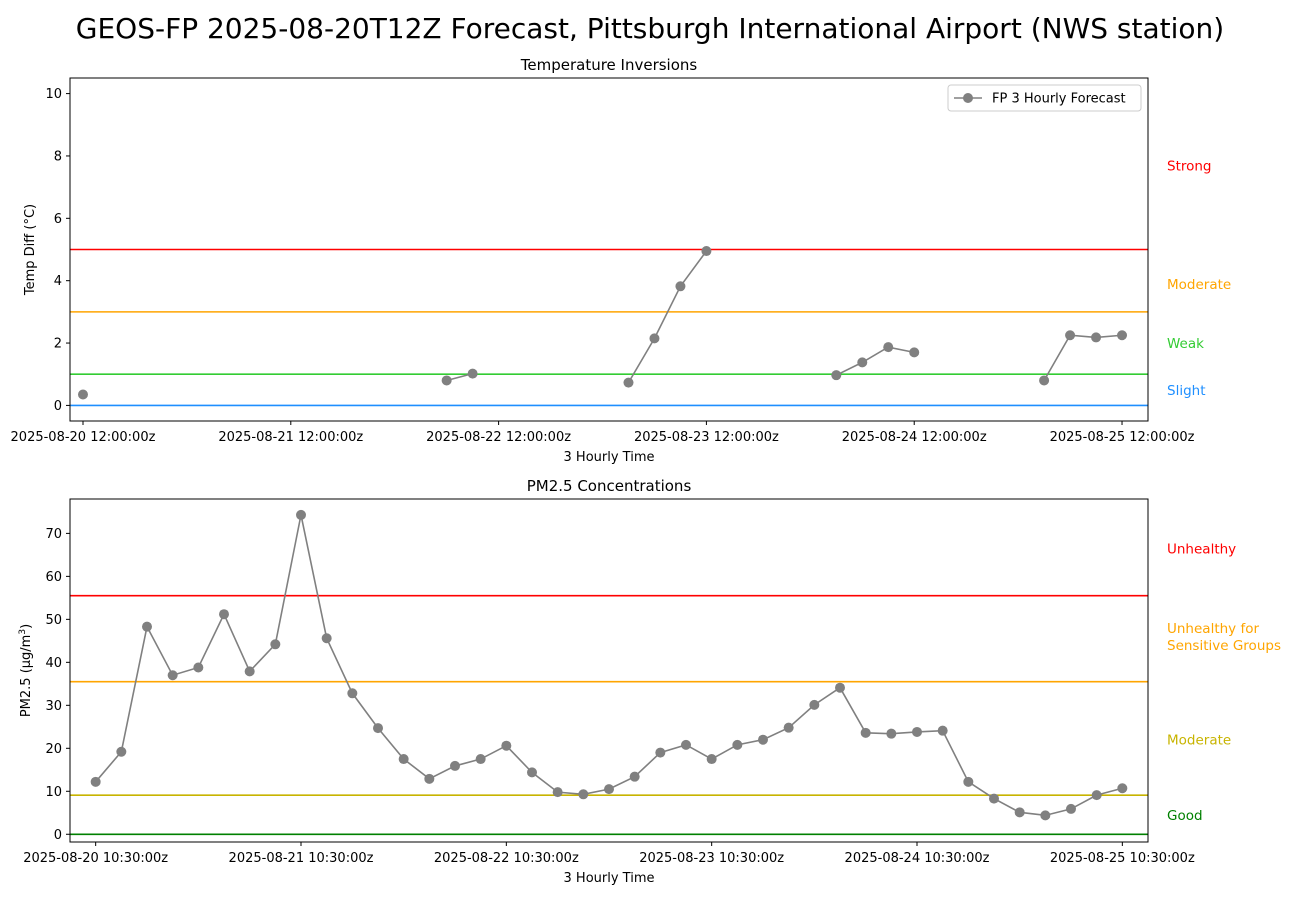 This screenshot has width=1300, height=904. Describe the element at coordinates (1199, 741) in the screenshot. I see `threshold-label-1: Moderate` at that location.